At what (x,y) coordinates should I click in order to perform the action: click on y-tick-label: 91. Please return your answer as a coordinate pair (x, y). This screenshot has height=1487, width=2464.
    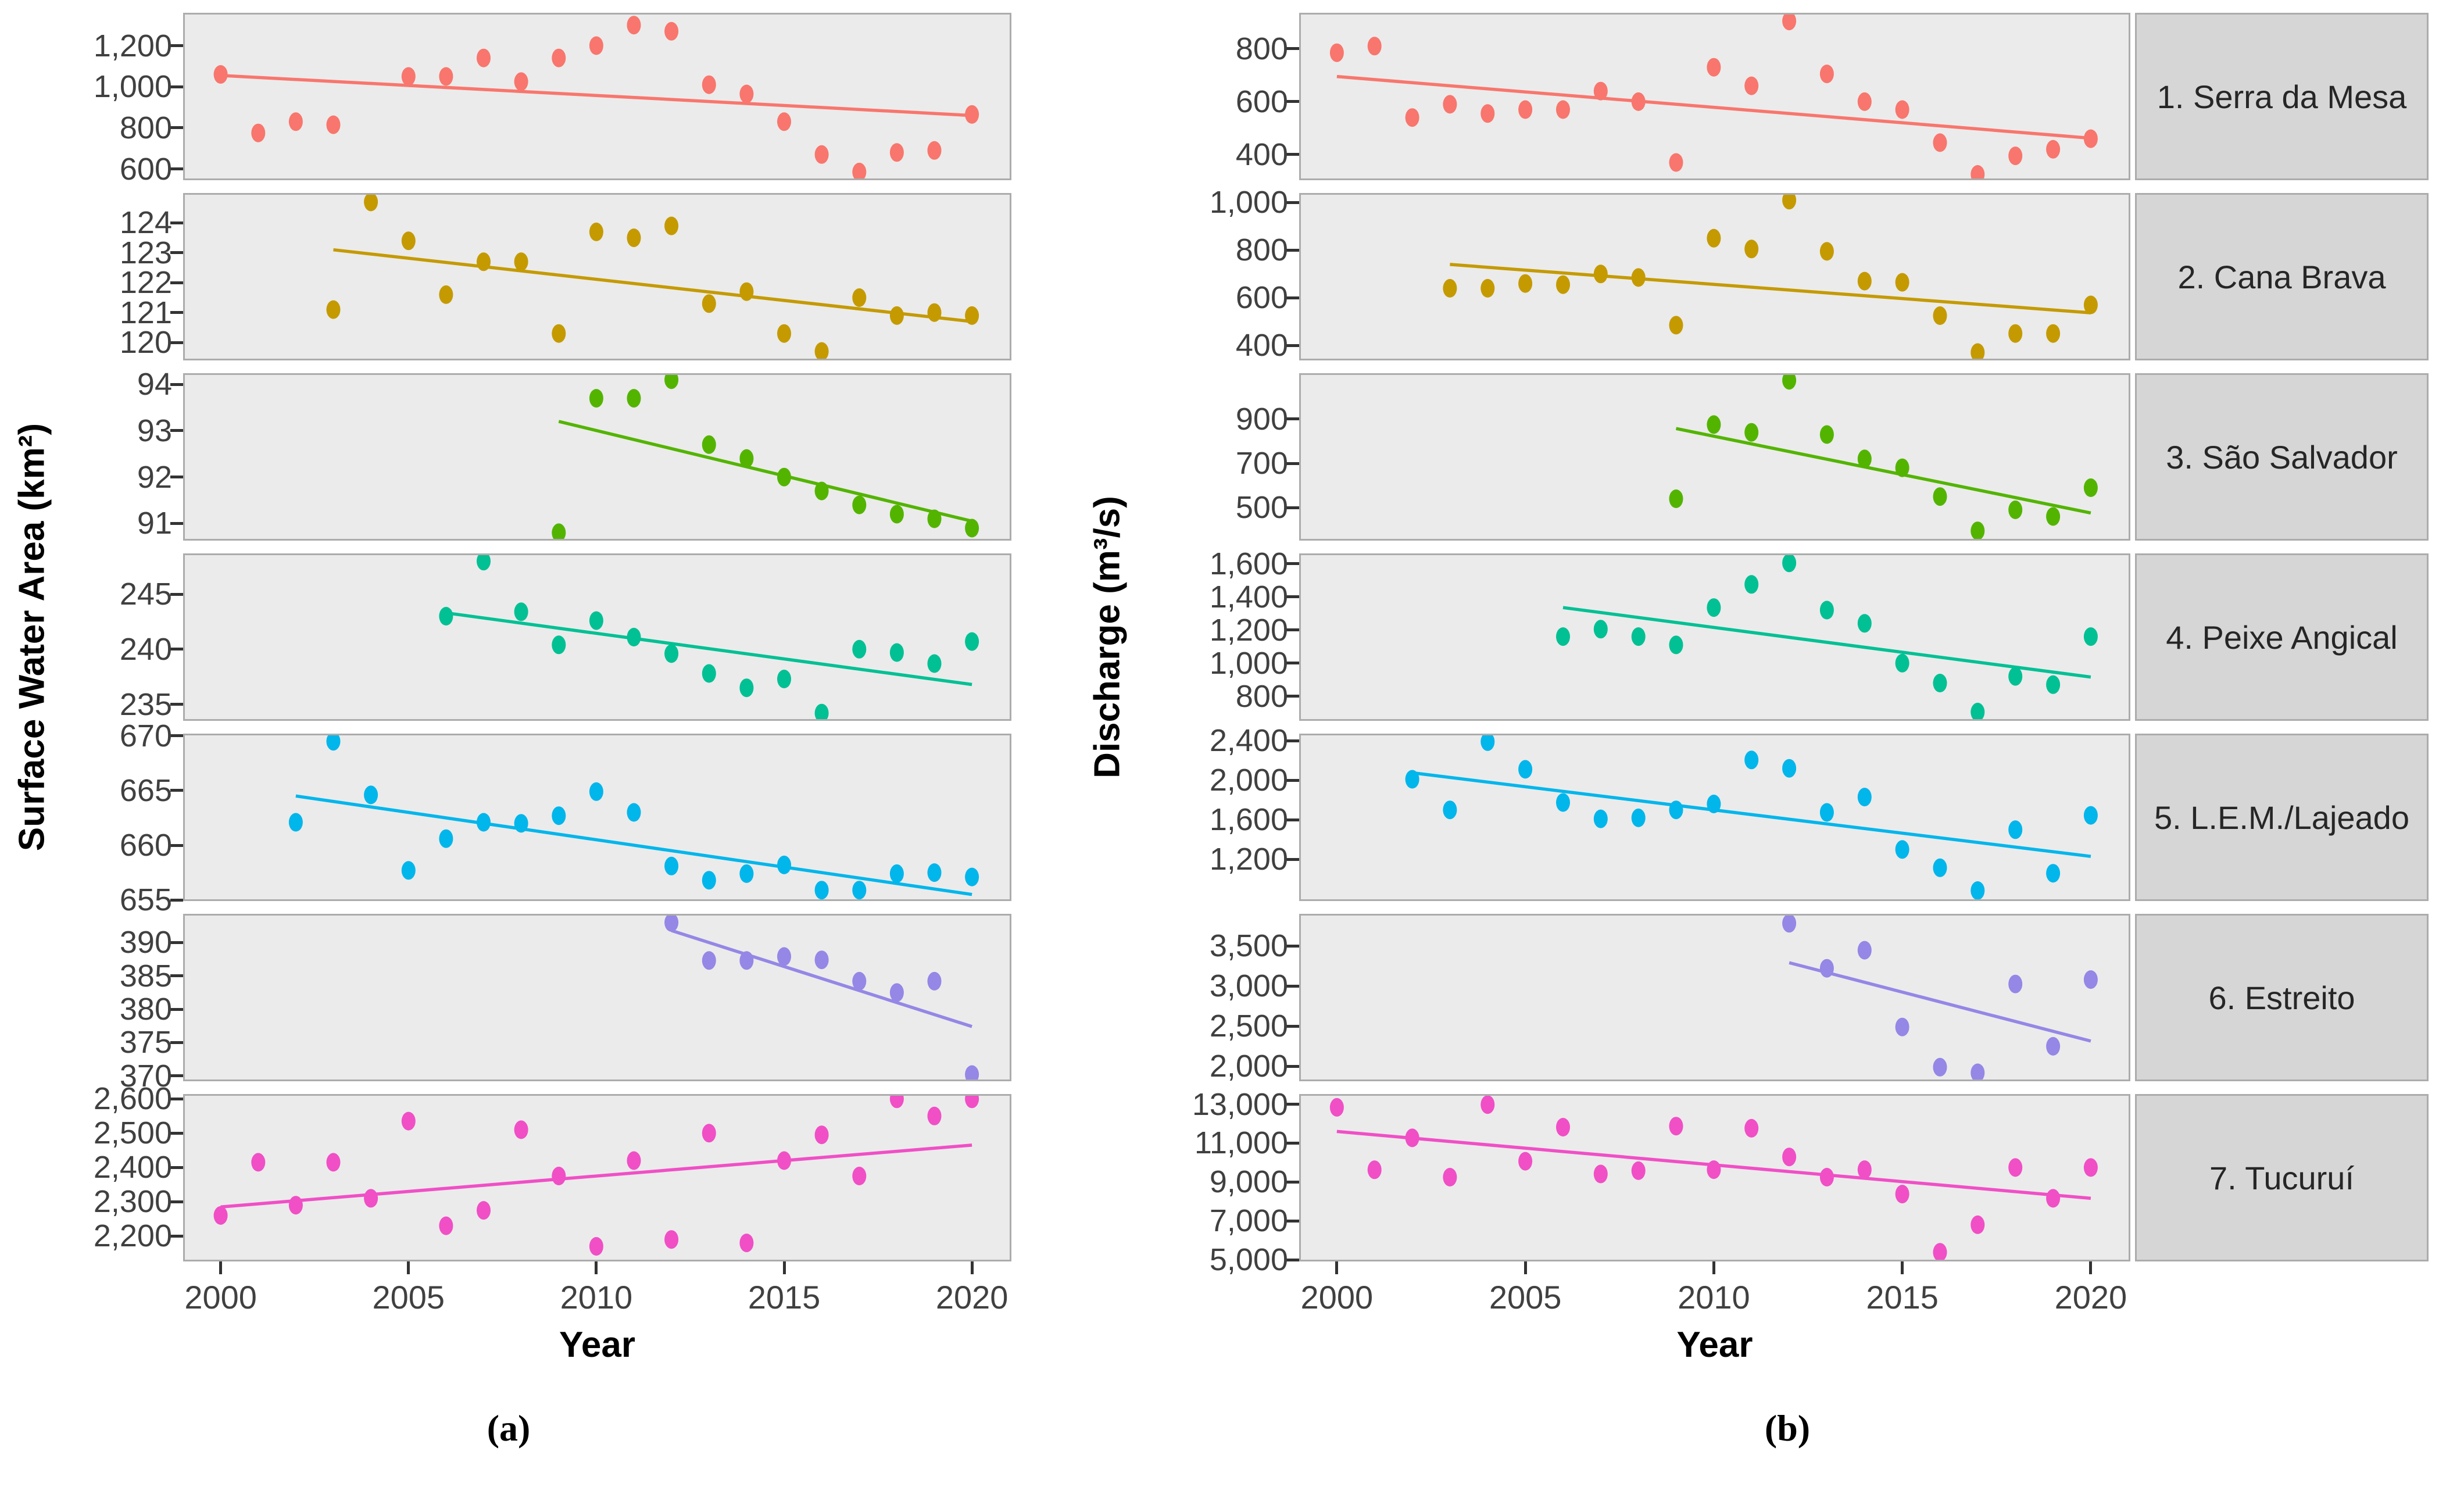
    Looking at the image, I should click on (154, 523).